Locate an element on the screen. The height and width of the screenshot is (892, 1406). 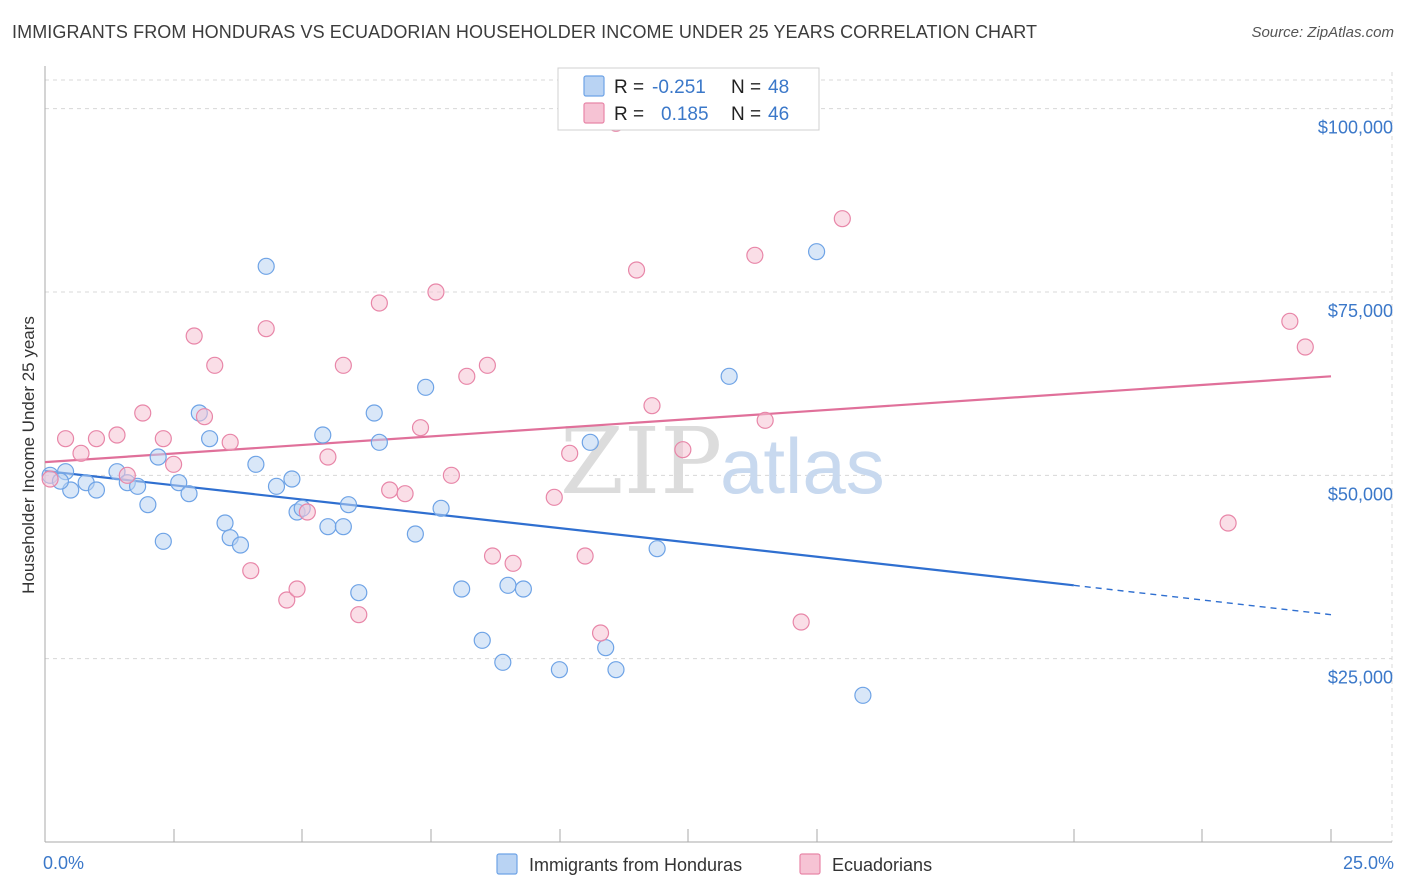
legend-n-label-ecuadorians: N = is located at coordinates (746, 114).